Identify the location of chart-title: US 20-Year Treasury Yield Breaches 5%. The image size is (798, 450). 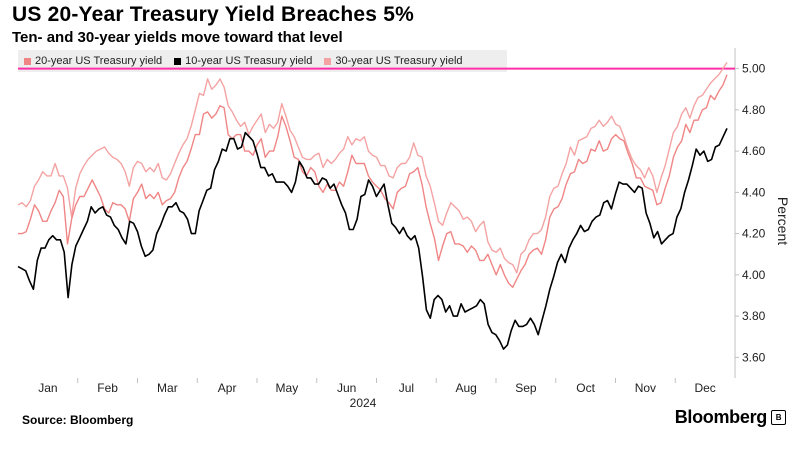
(213, 14).